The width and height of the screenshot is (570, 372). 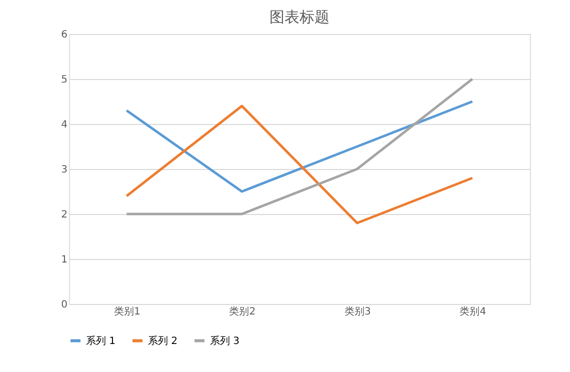 I want to click on legend-label: 系列 2, so click(x=163, y=340).